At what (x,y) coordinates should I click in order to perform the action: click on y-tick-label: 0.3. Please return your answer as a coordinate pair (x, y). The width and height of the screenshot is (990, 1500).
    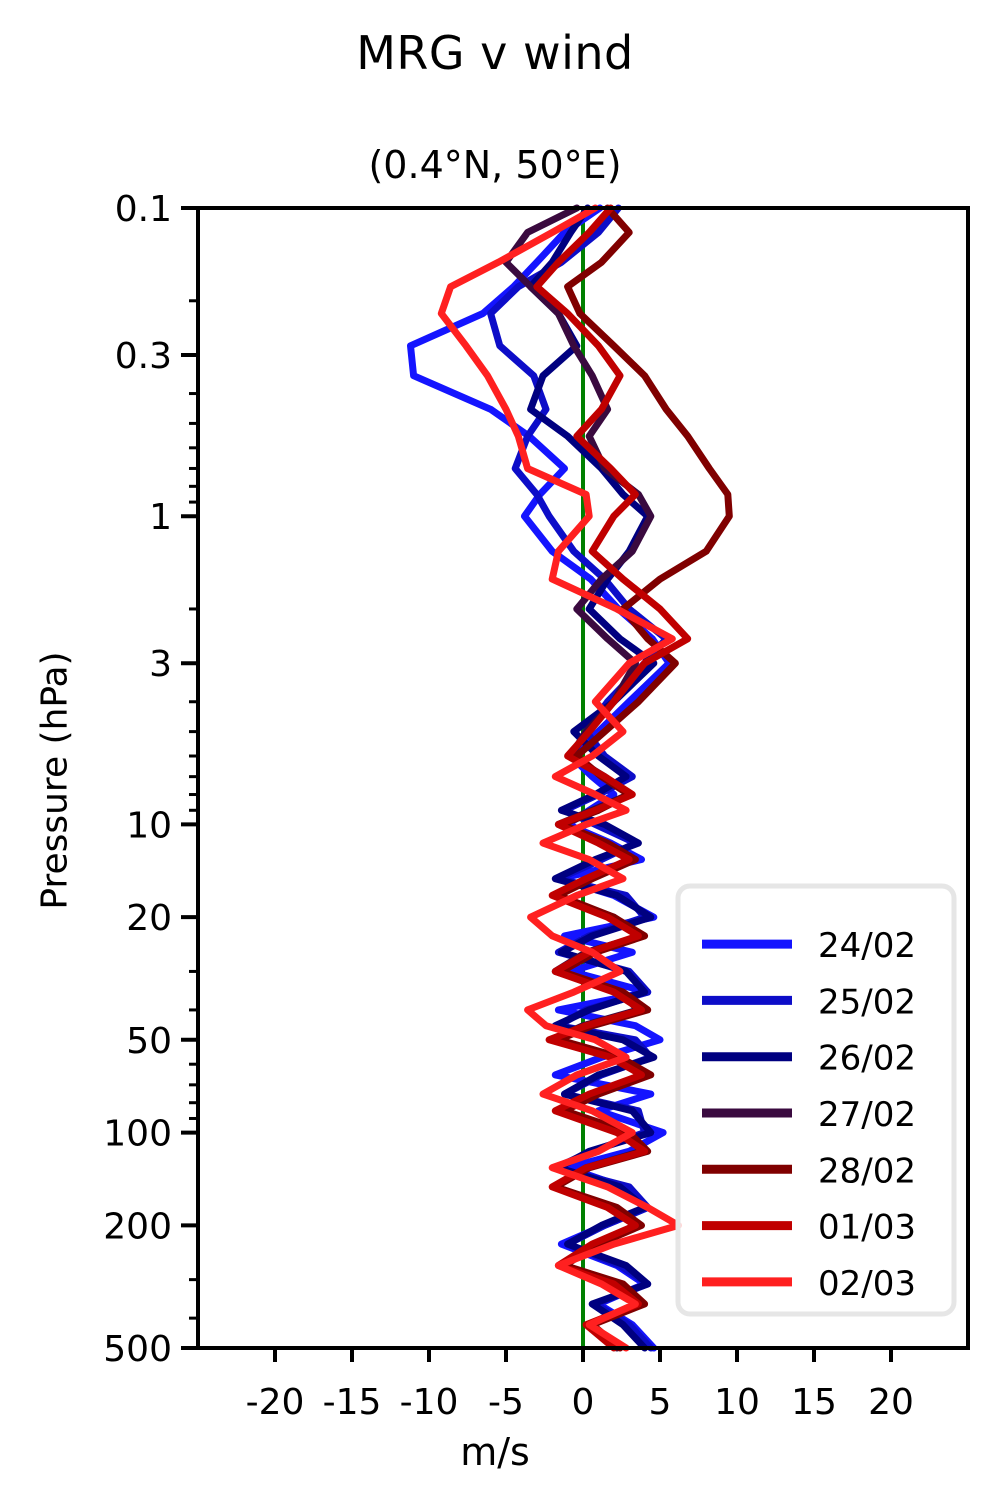
    Looking at the image, I should click on (143, 356).